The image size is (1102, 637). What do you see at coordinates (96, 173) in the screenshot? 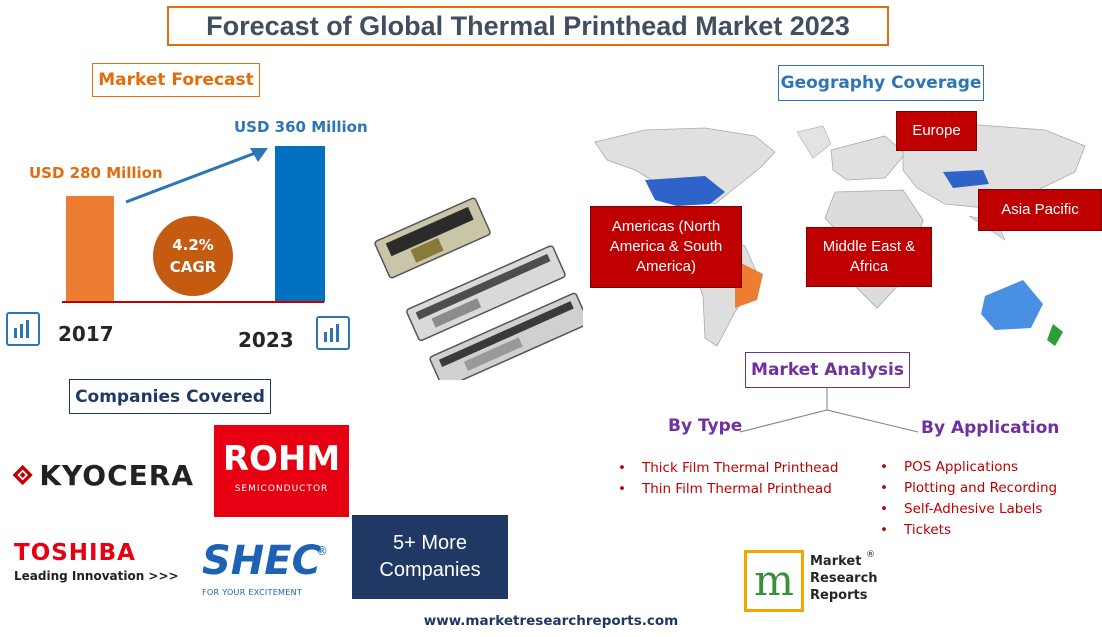
I see `value-2017-label: USD 280 Million` at bounding box center [96, 173].